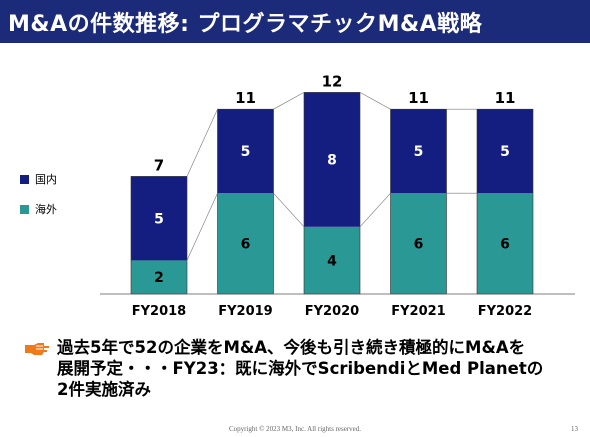 The width and height of the screenshot is (590, 437). I want to click on total-label-FY2018: 7, so click(159, 165).